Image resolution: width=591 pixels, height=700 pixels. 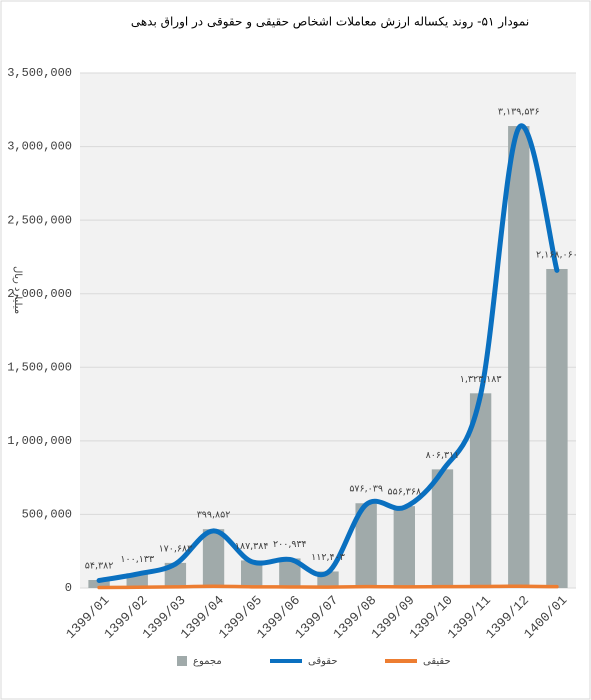 I want to click on value-label: ۱۷۰,۶۸۳, so click(x=176, y=548).